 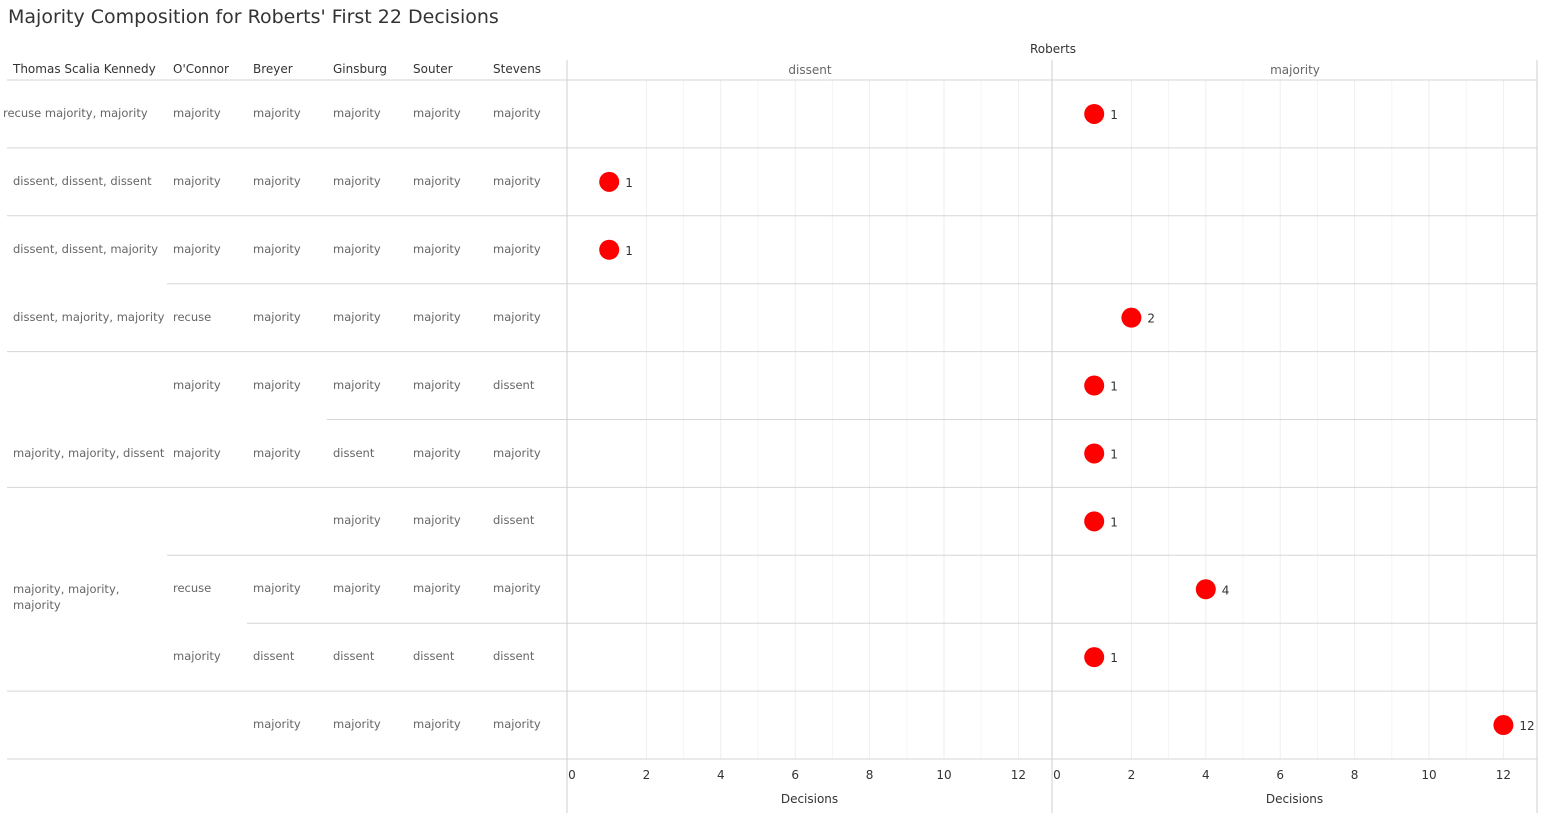 What do you see at coordinates (437, 249) in the screenshot?
I see `row-2-souter: majority` at bounding box center [437, 249].